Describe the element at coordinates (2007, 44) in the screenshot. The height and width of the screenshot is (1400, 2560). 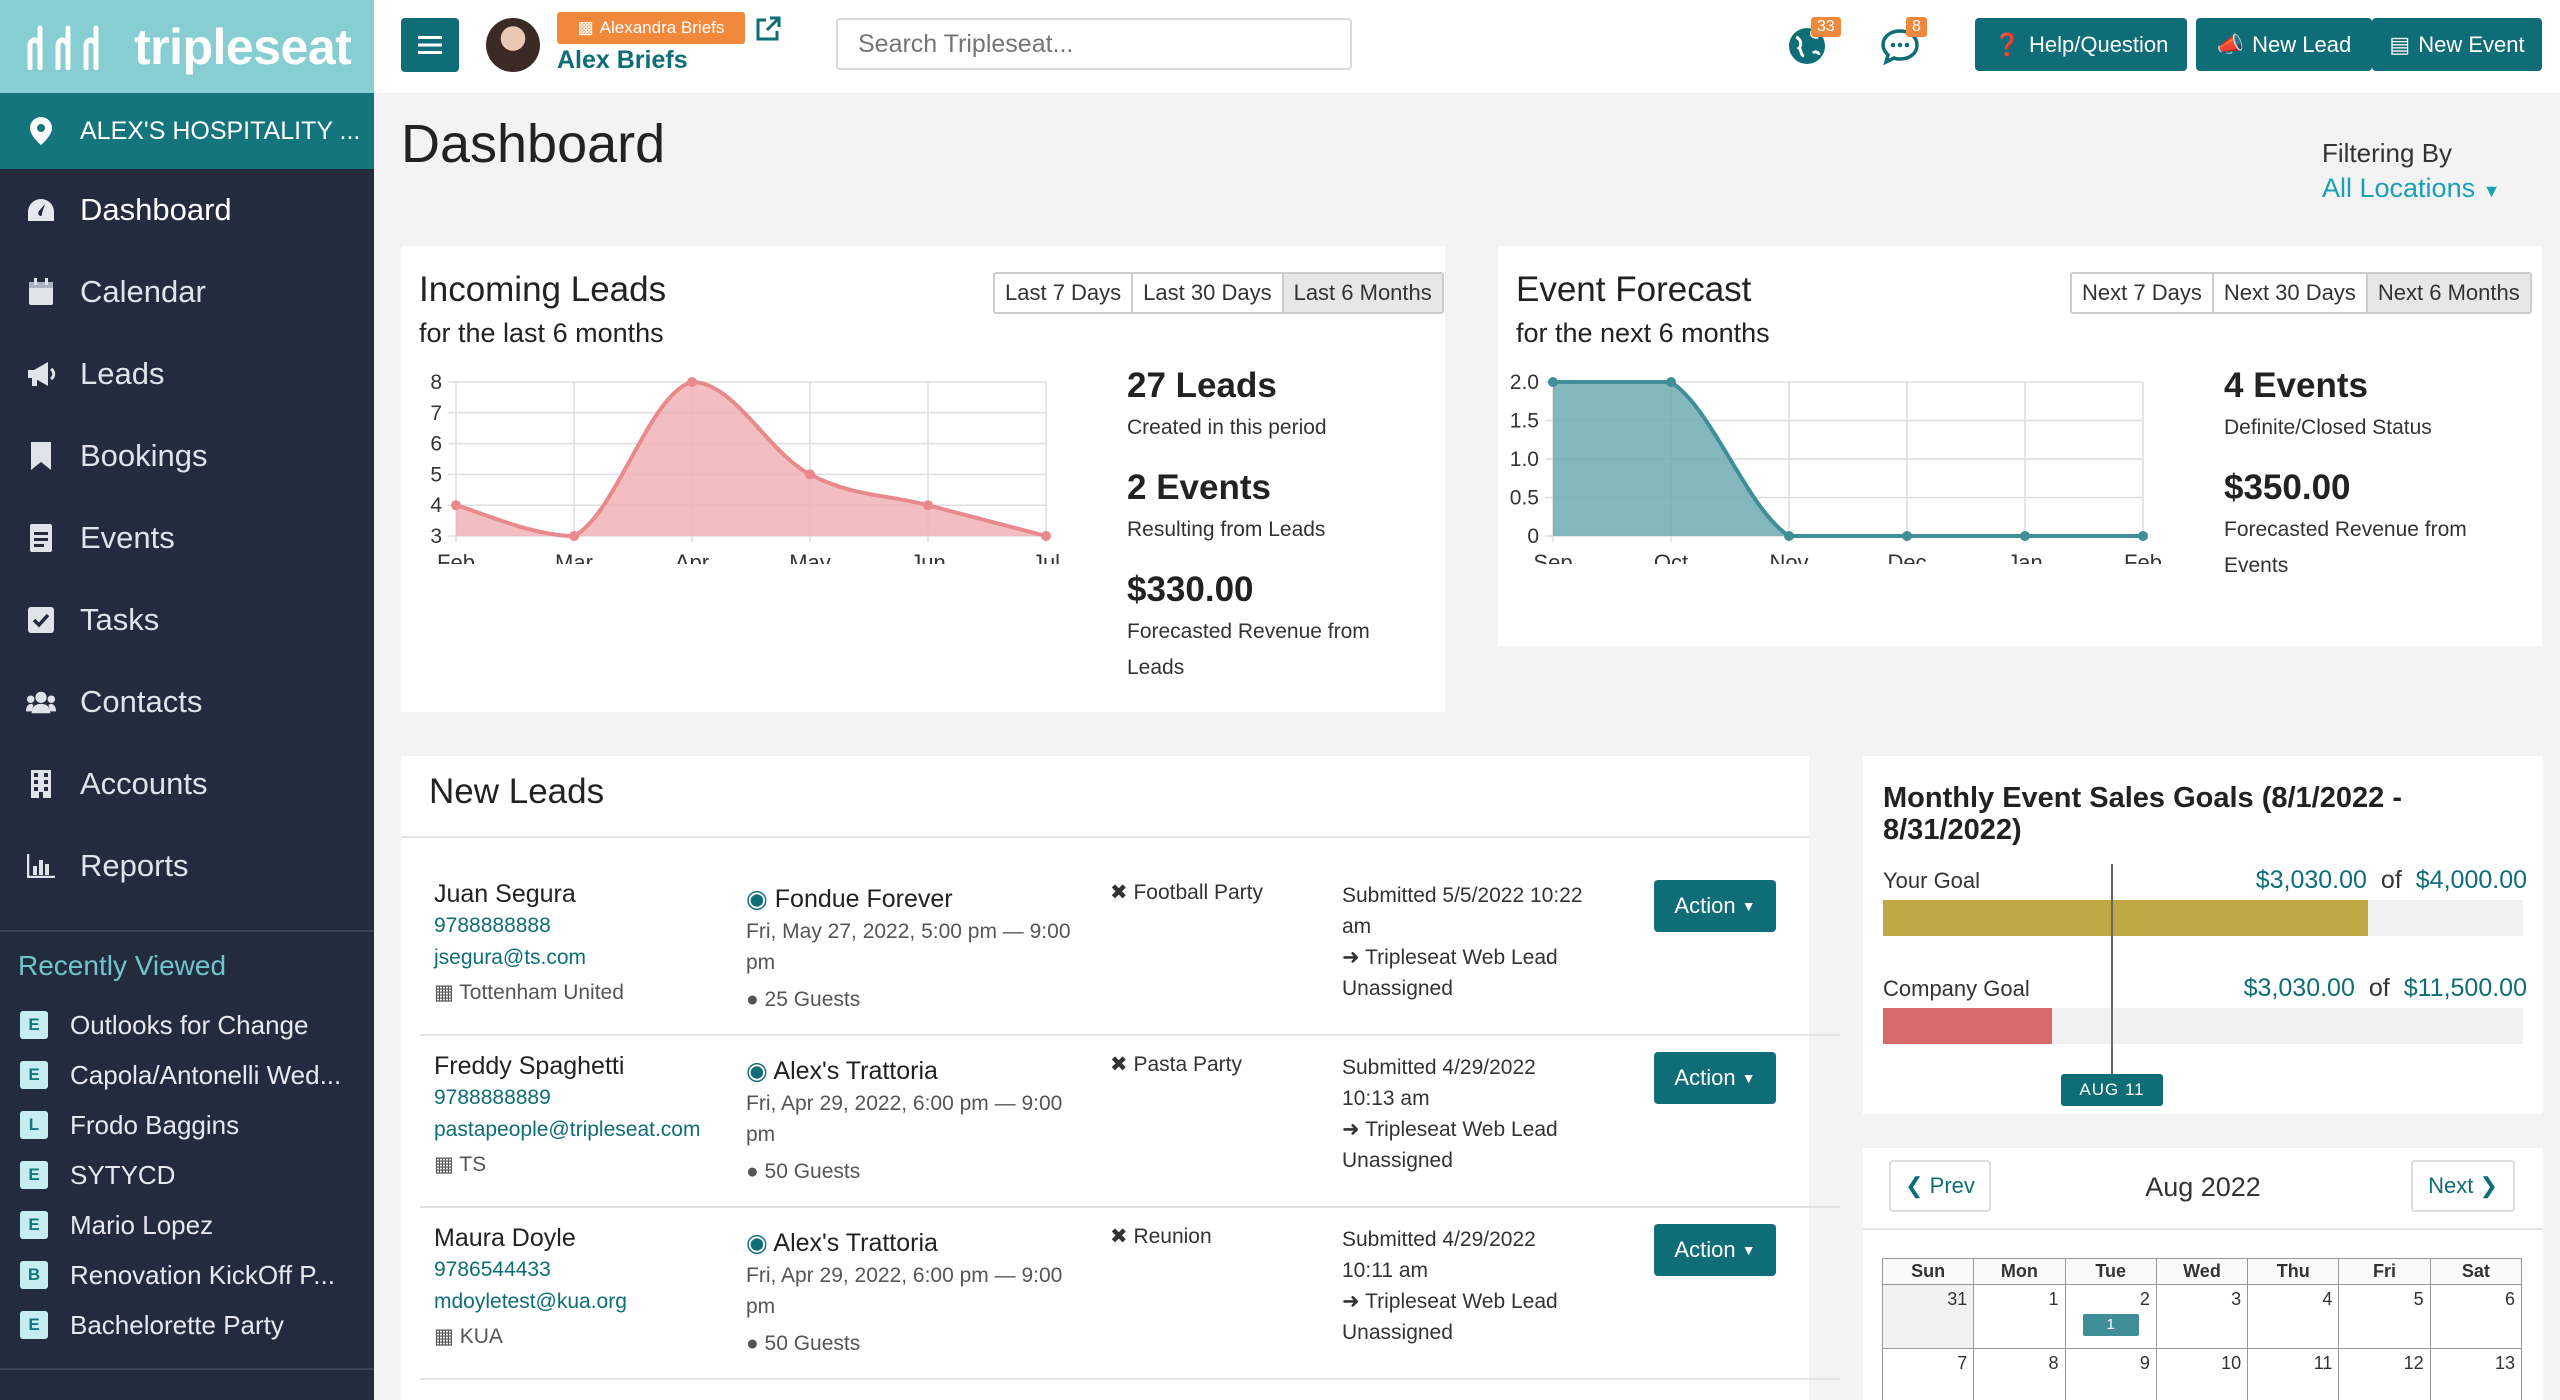
I see `question-circle-icon: ❓` at that location.